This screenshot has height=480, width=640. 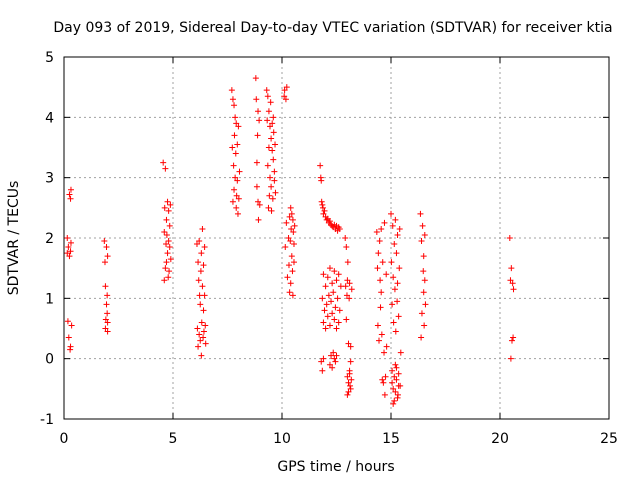 What do you see at coordinates (14, 238) in the screenshot?
I see `y-axis-label: SDTVAR / TECUs` at bounding box center [14, 238].